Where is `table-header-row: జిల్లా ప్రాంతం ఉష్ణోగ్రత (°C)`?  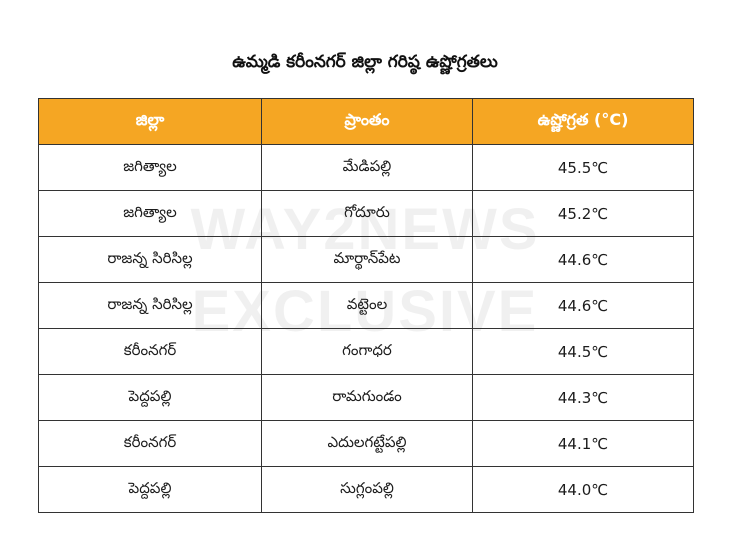 table-header-row: జిల్లా ప్రాంతం ఉష్ణోగ్రత (°C) is located at coordinates (366, 121).